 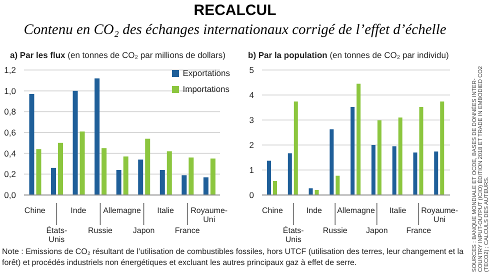 I want to click on chart-title: a) Par les flux, so click(x=38, y=55).